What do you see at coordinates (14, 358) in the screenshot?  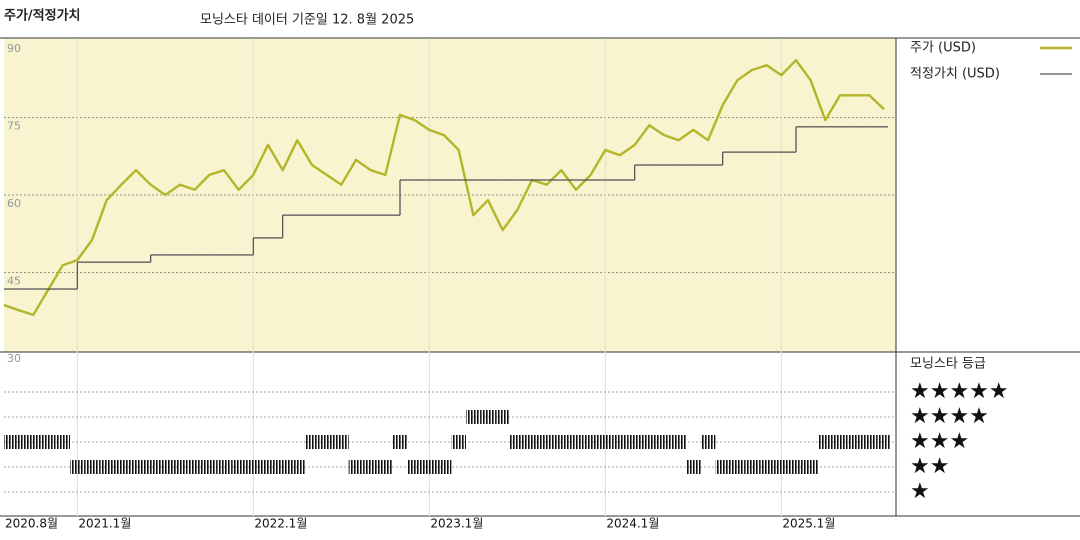 I see `y-tick-label: 30` at bounding box center [14, 358].